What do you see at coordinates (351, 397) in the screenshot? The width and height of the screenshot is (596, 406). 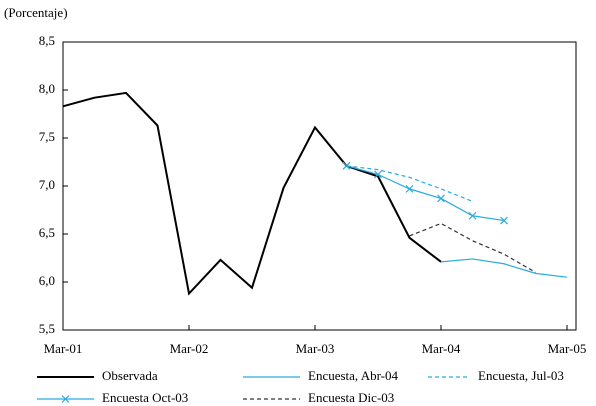 I see `legend-label: Encuesta Dic-03` at bounding box center [351, 397].